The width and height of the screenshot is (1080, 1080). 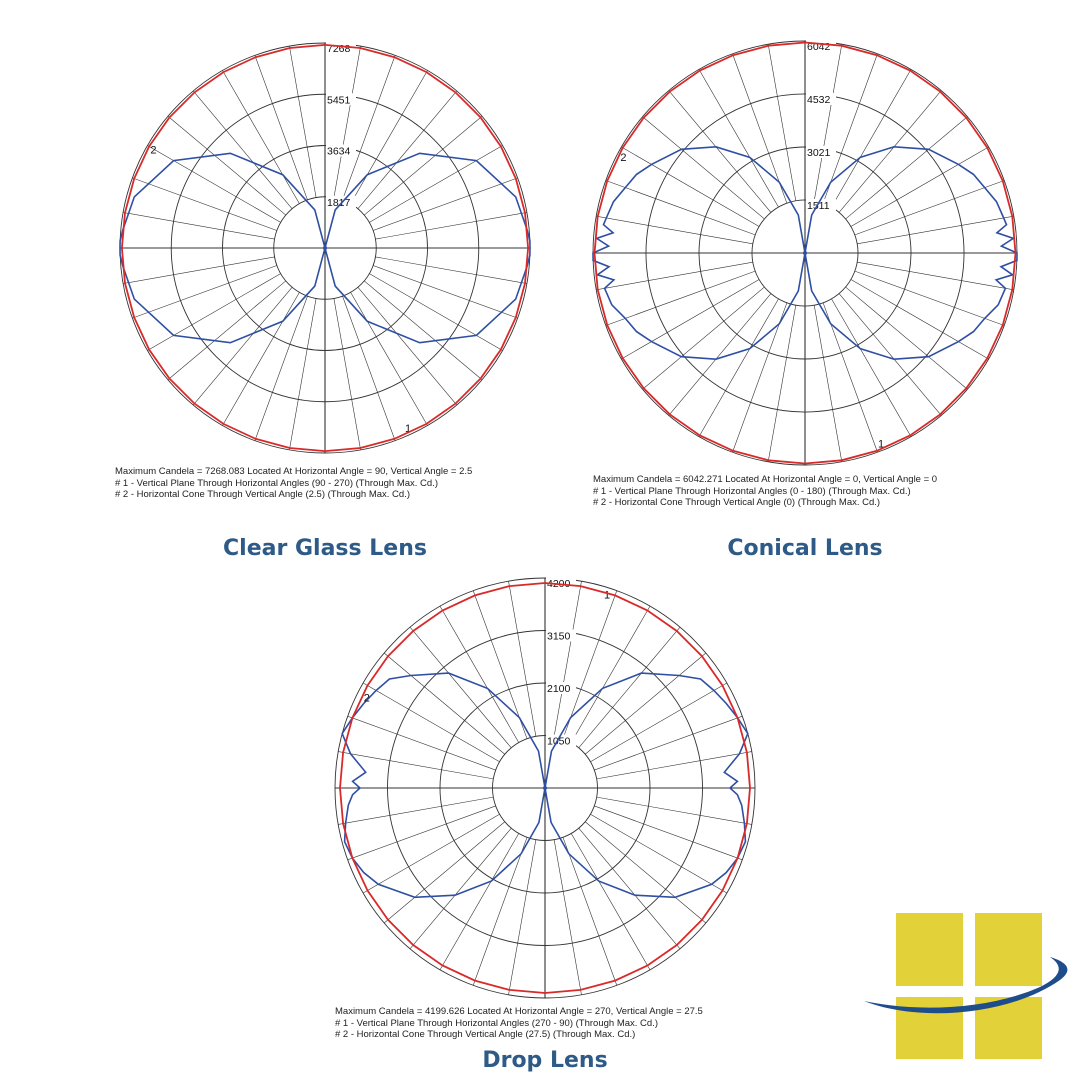 I want to click on tick-label: 2100, so click(x=559, y=689).